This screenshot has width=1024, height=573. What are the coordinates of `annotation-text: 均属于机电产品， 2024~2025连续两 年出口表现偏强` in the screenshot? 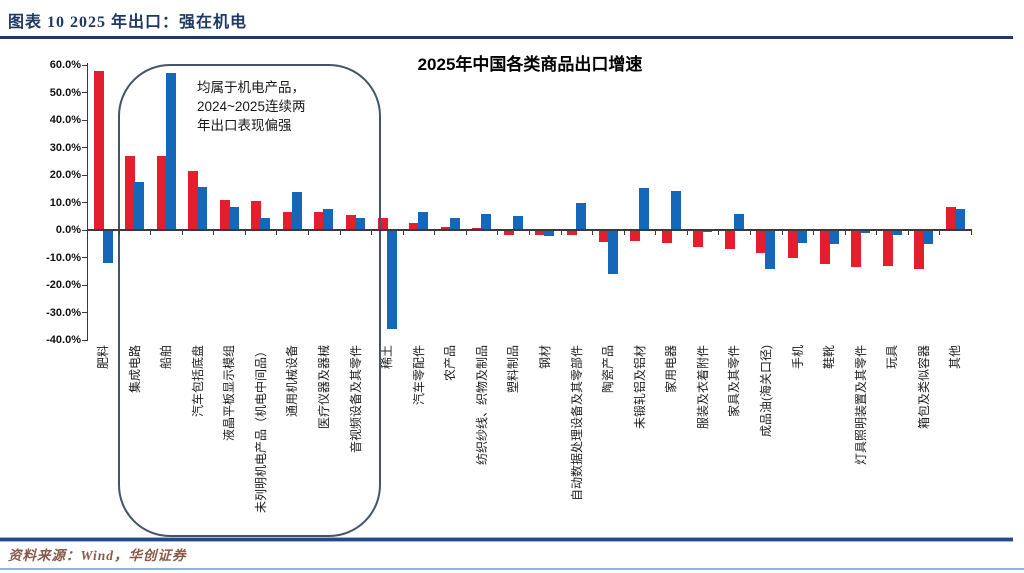 It's located at (251, 106).